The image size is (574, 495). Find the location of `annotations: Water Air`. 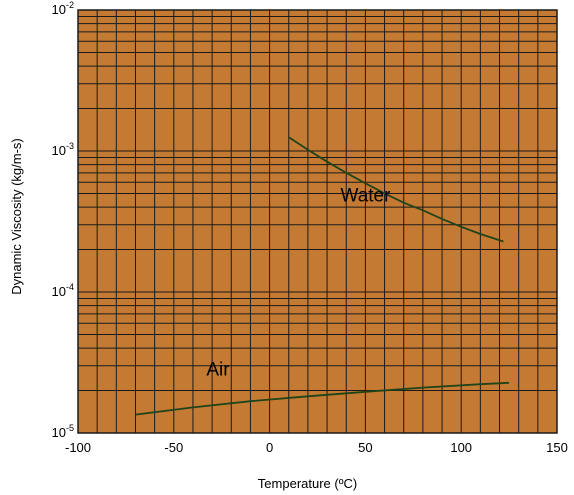

annotations: Water Air is located at coordinates (298, 282).